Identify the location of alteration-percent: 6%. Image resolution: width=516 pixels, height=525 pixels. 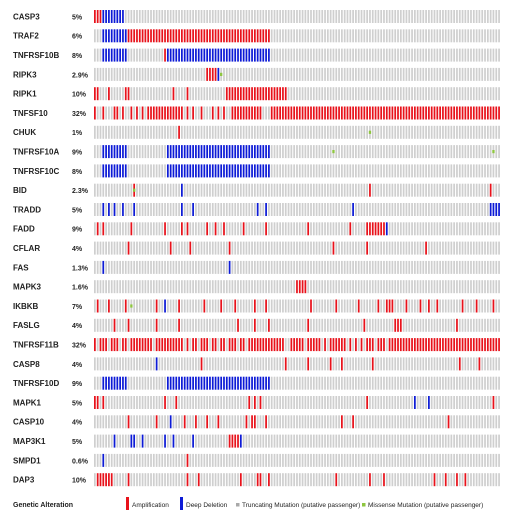
(77, 37).